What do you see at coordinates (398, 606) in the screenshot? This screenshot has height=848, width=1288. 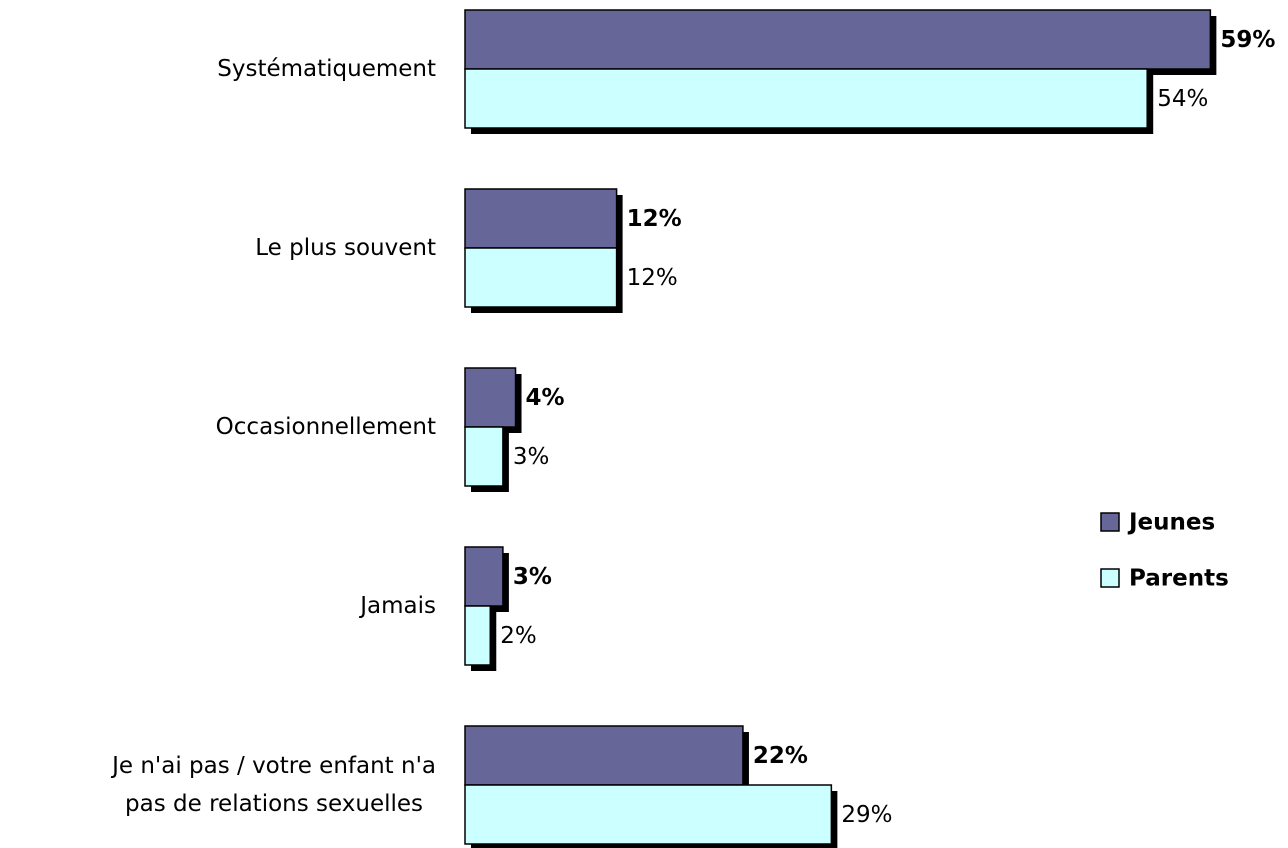 I see `category-label: Jamais` at bounding box center [398, 606].